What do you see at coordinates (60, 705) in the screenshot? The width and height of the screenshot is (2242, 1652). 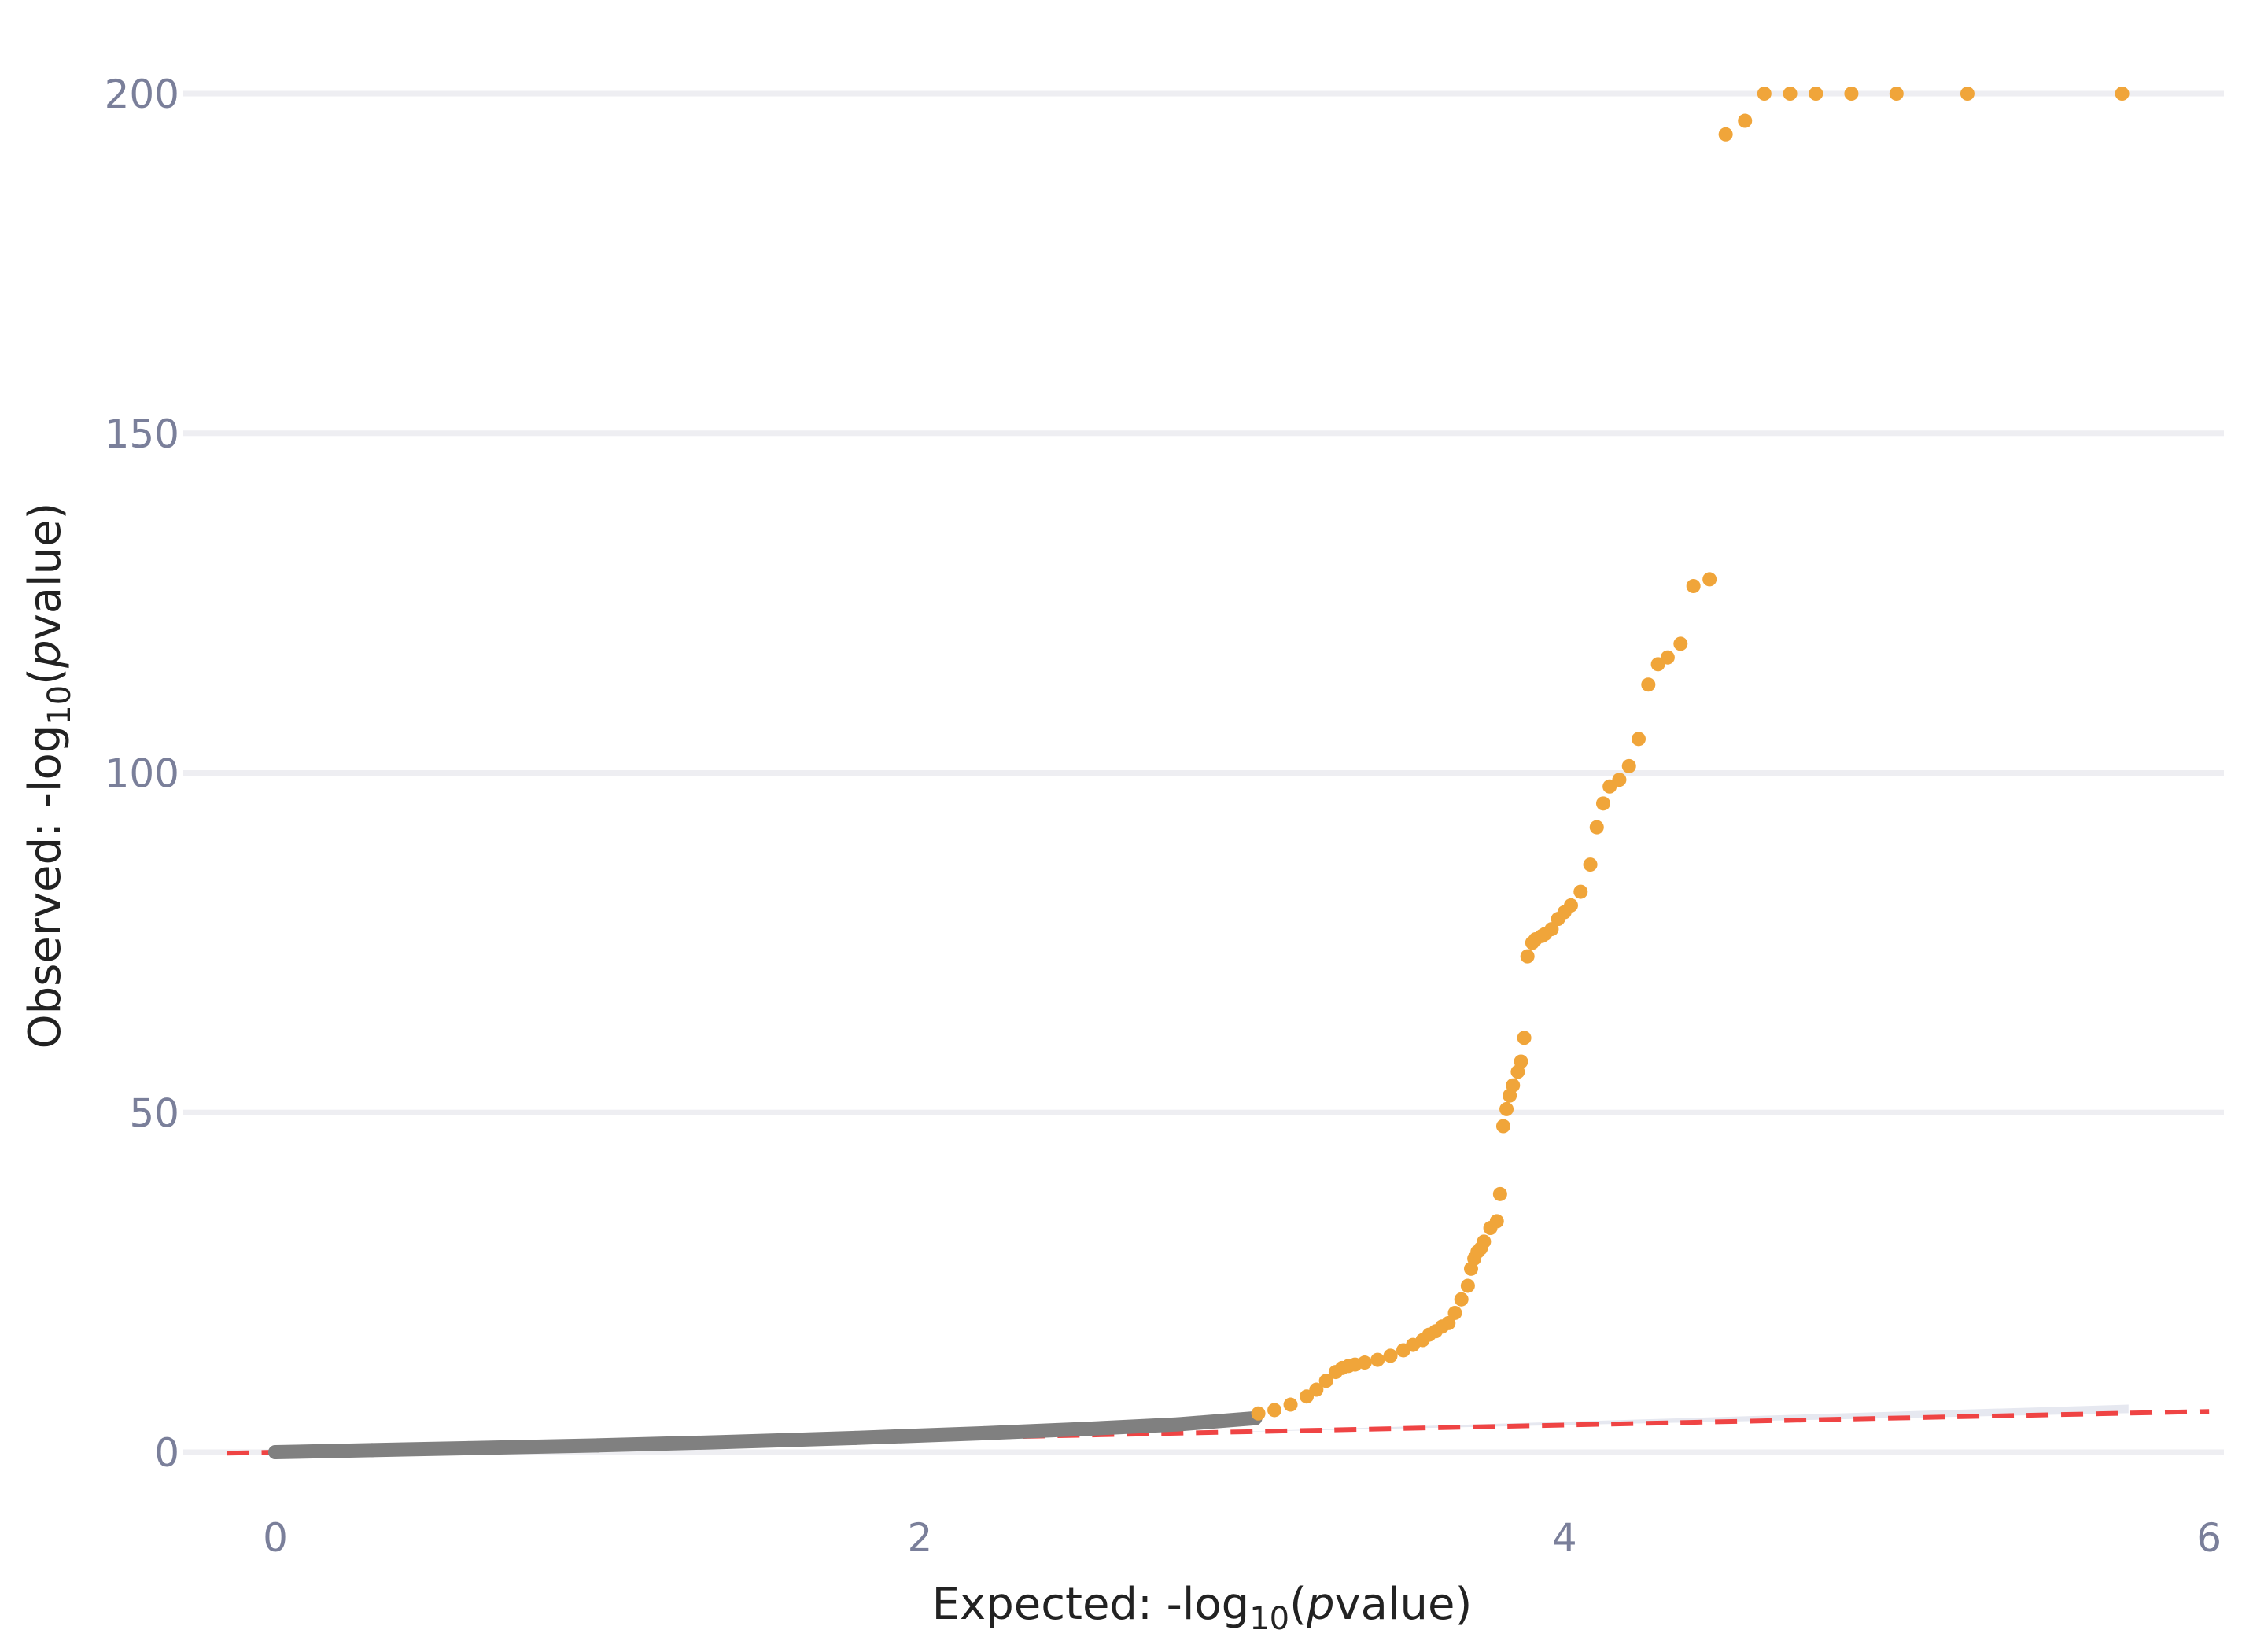 I see `y-axis-title-subscript: 10` at bounding box center [60, 705].